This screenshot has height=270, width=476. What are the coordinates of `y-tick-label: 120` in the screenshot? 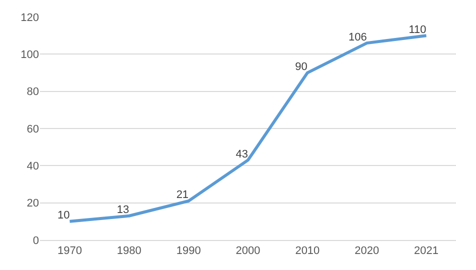 It's located at (29, 18).